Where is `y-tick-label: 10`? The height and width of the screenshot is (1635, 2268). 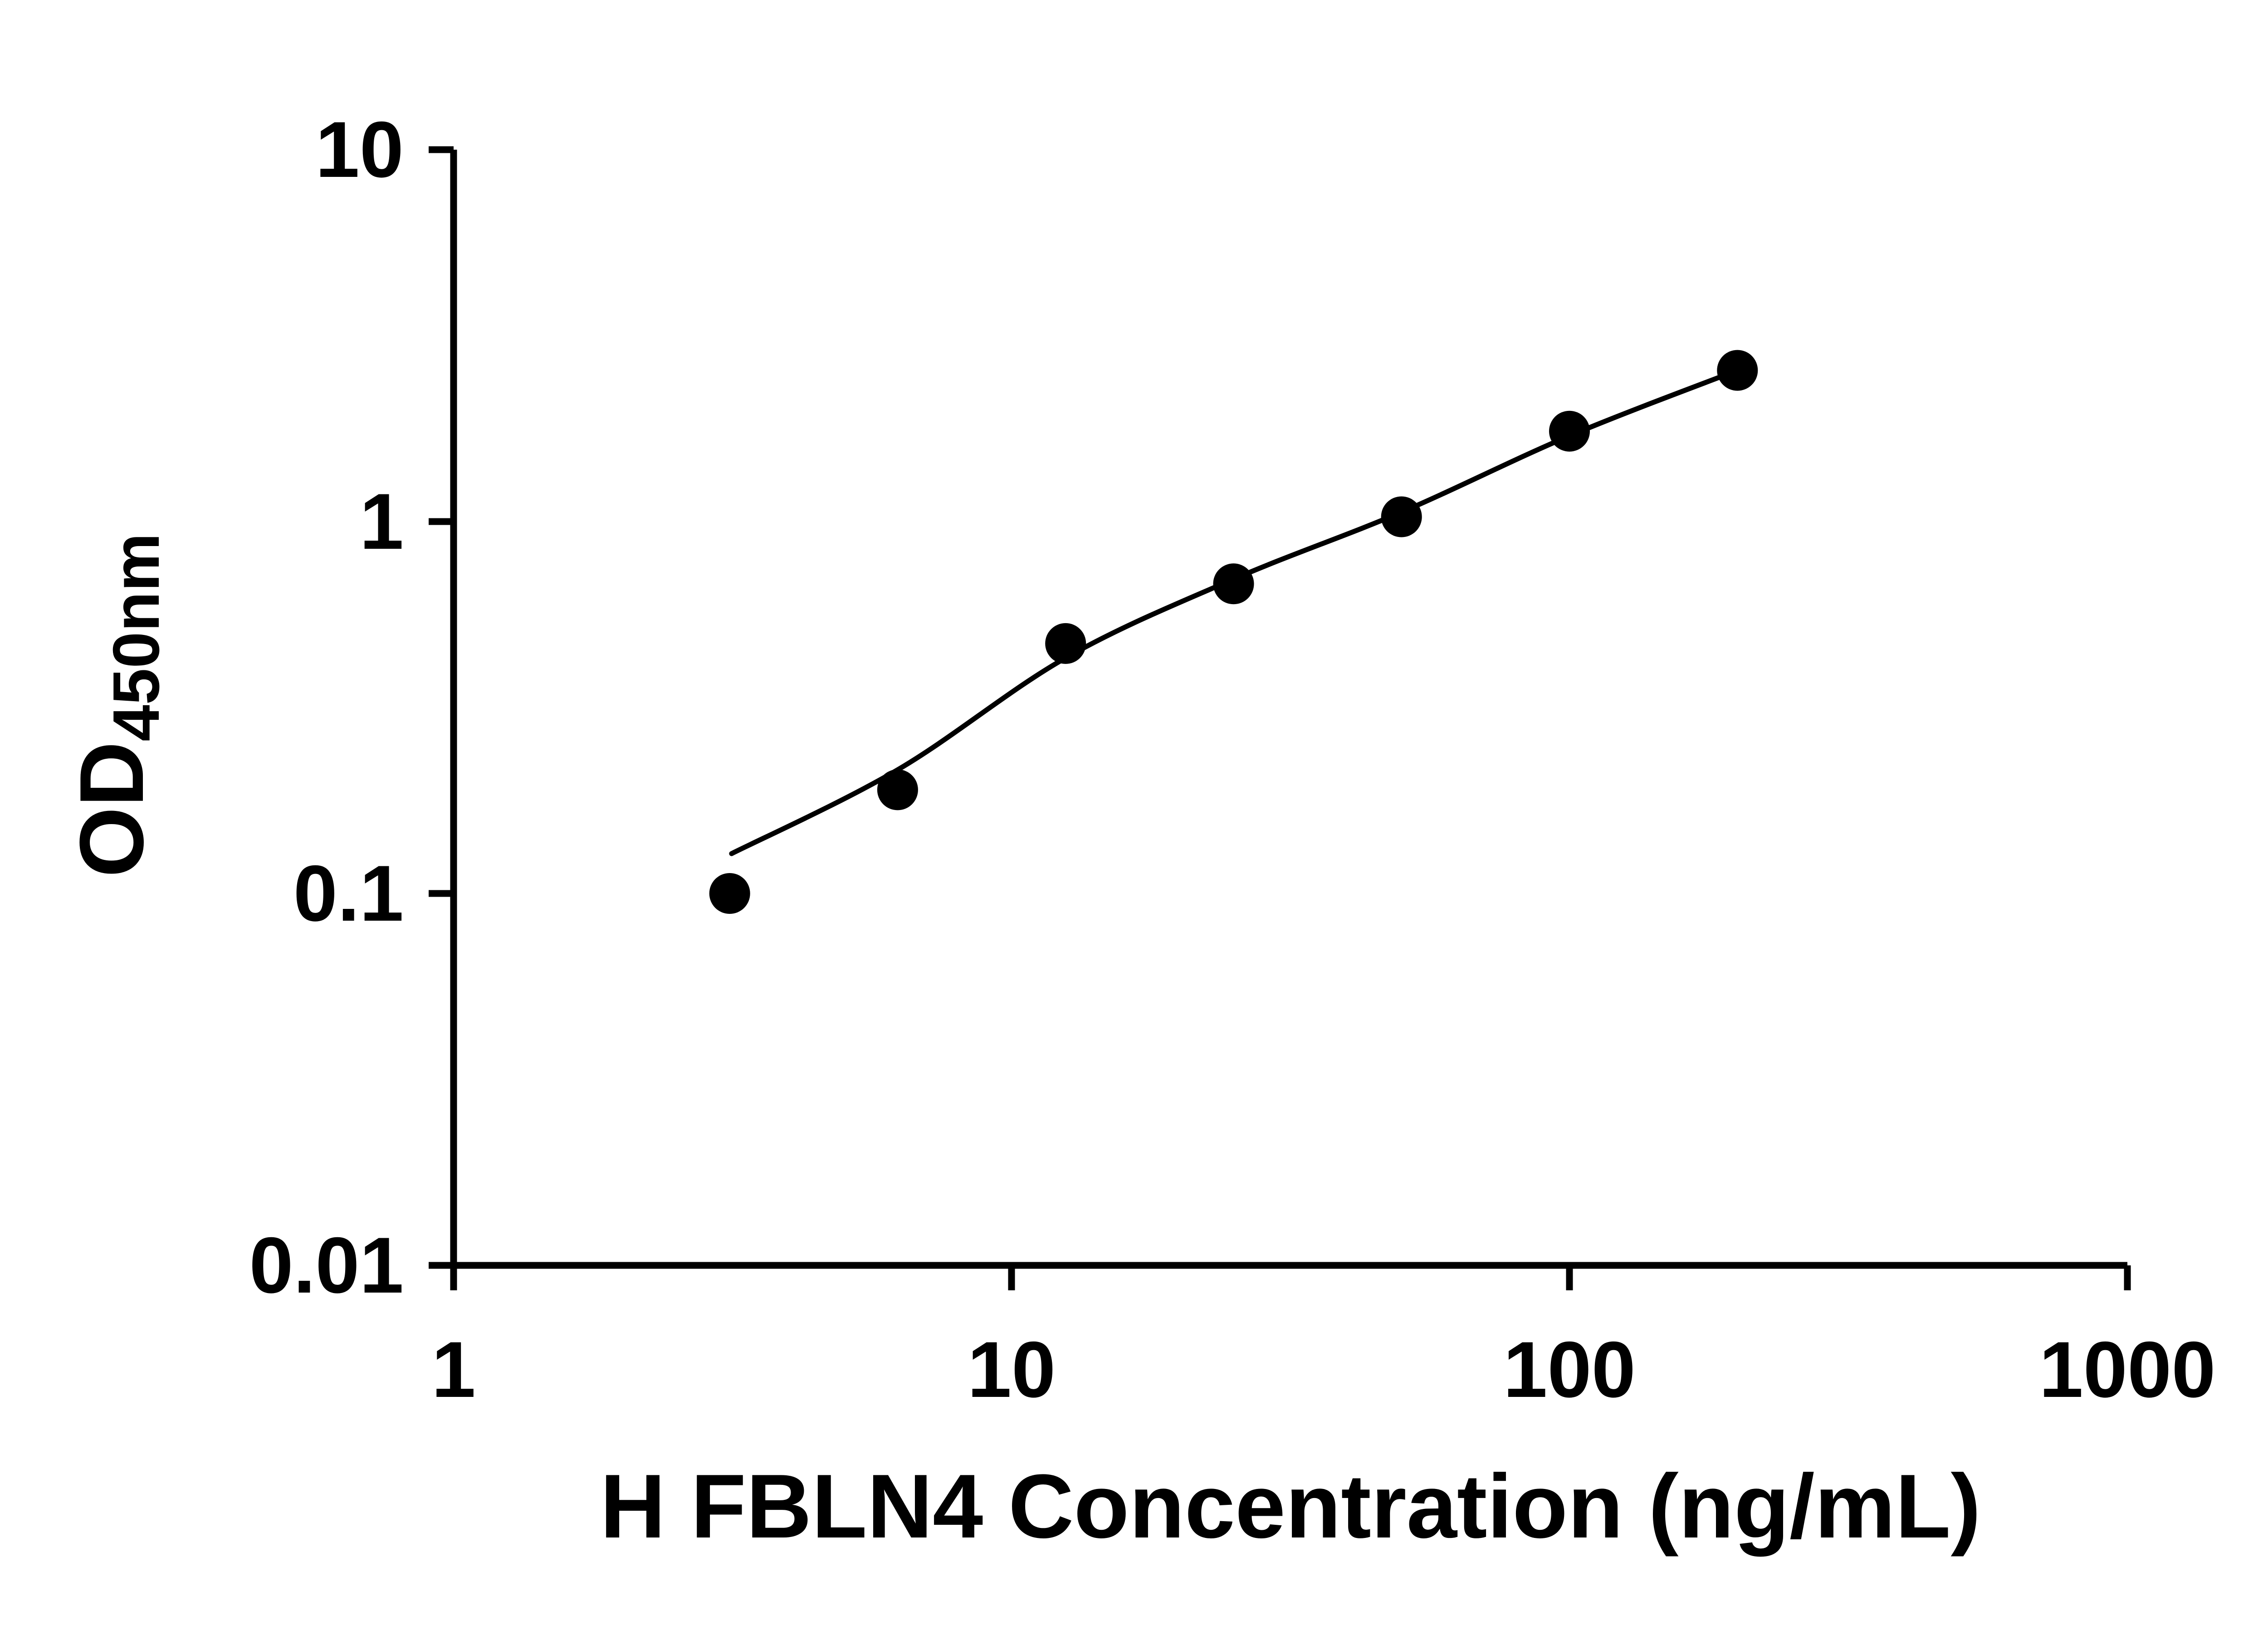 y-tick-label: 10 is located at coordinates (360, 150).